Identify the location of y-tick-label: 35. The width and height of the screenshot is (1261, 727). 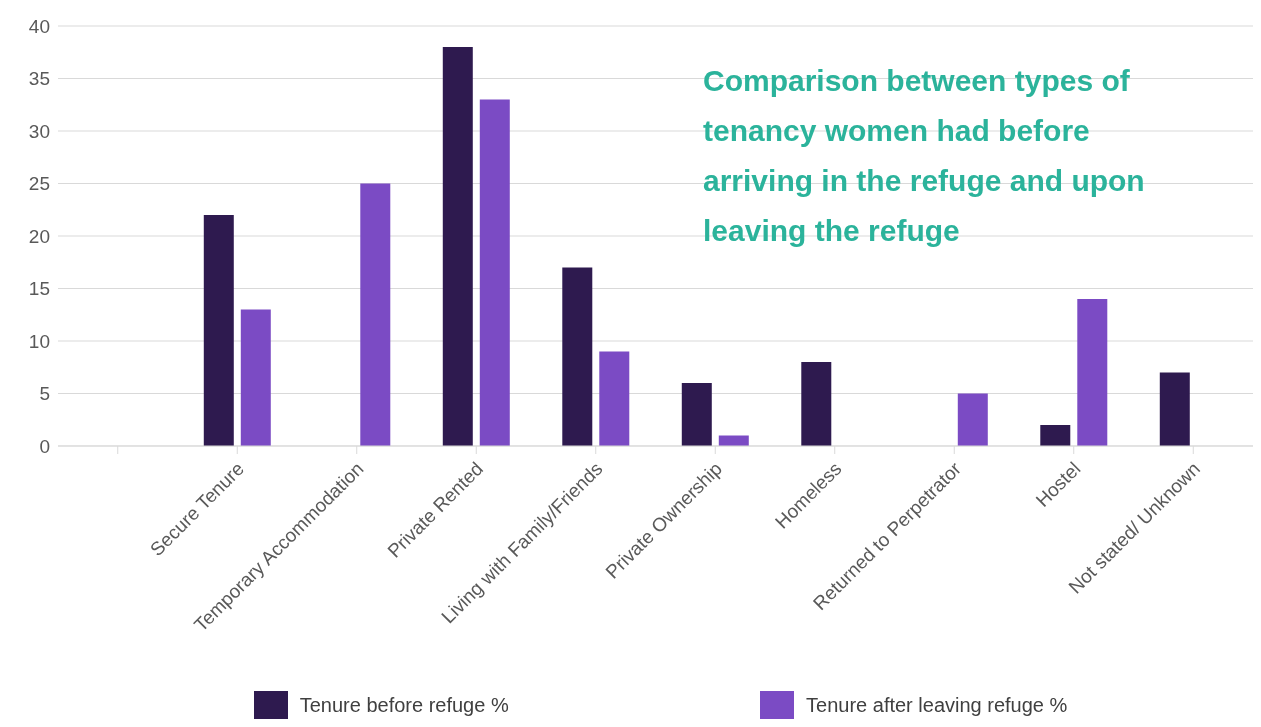
(39, 79).